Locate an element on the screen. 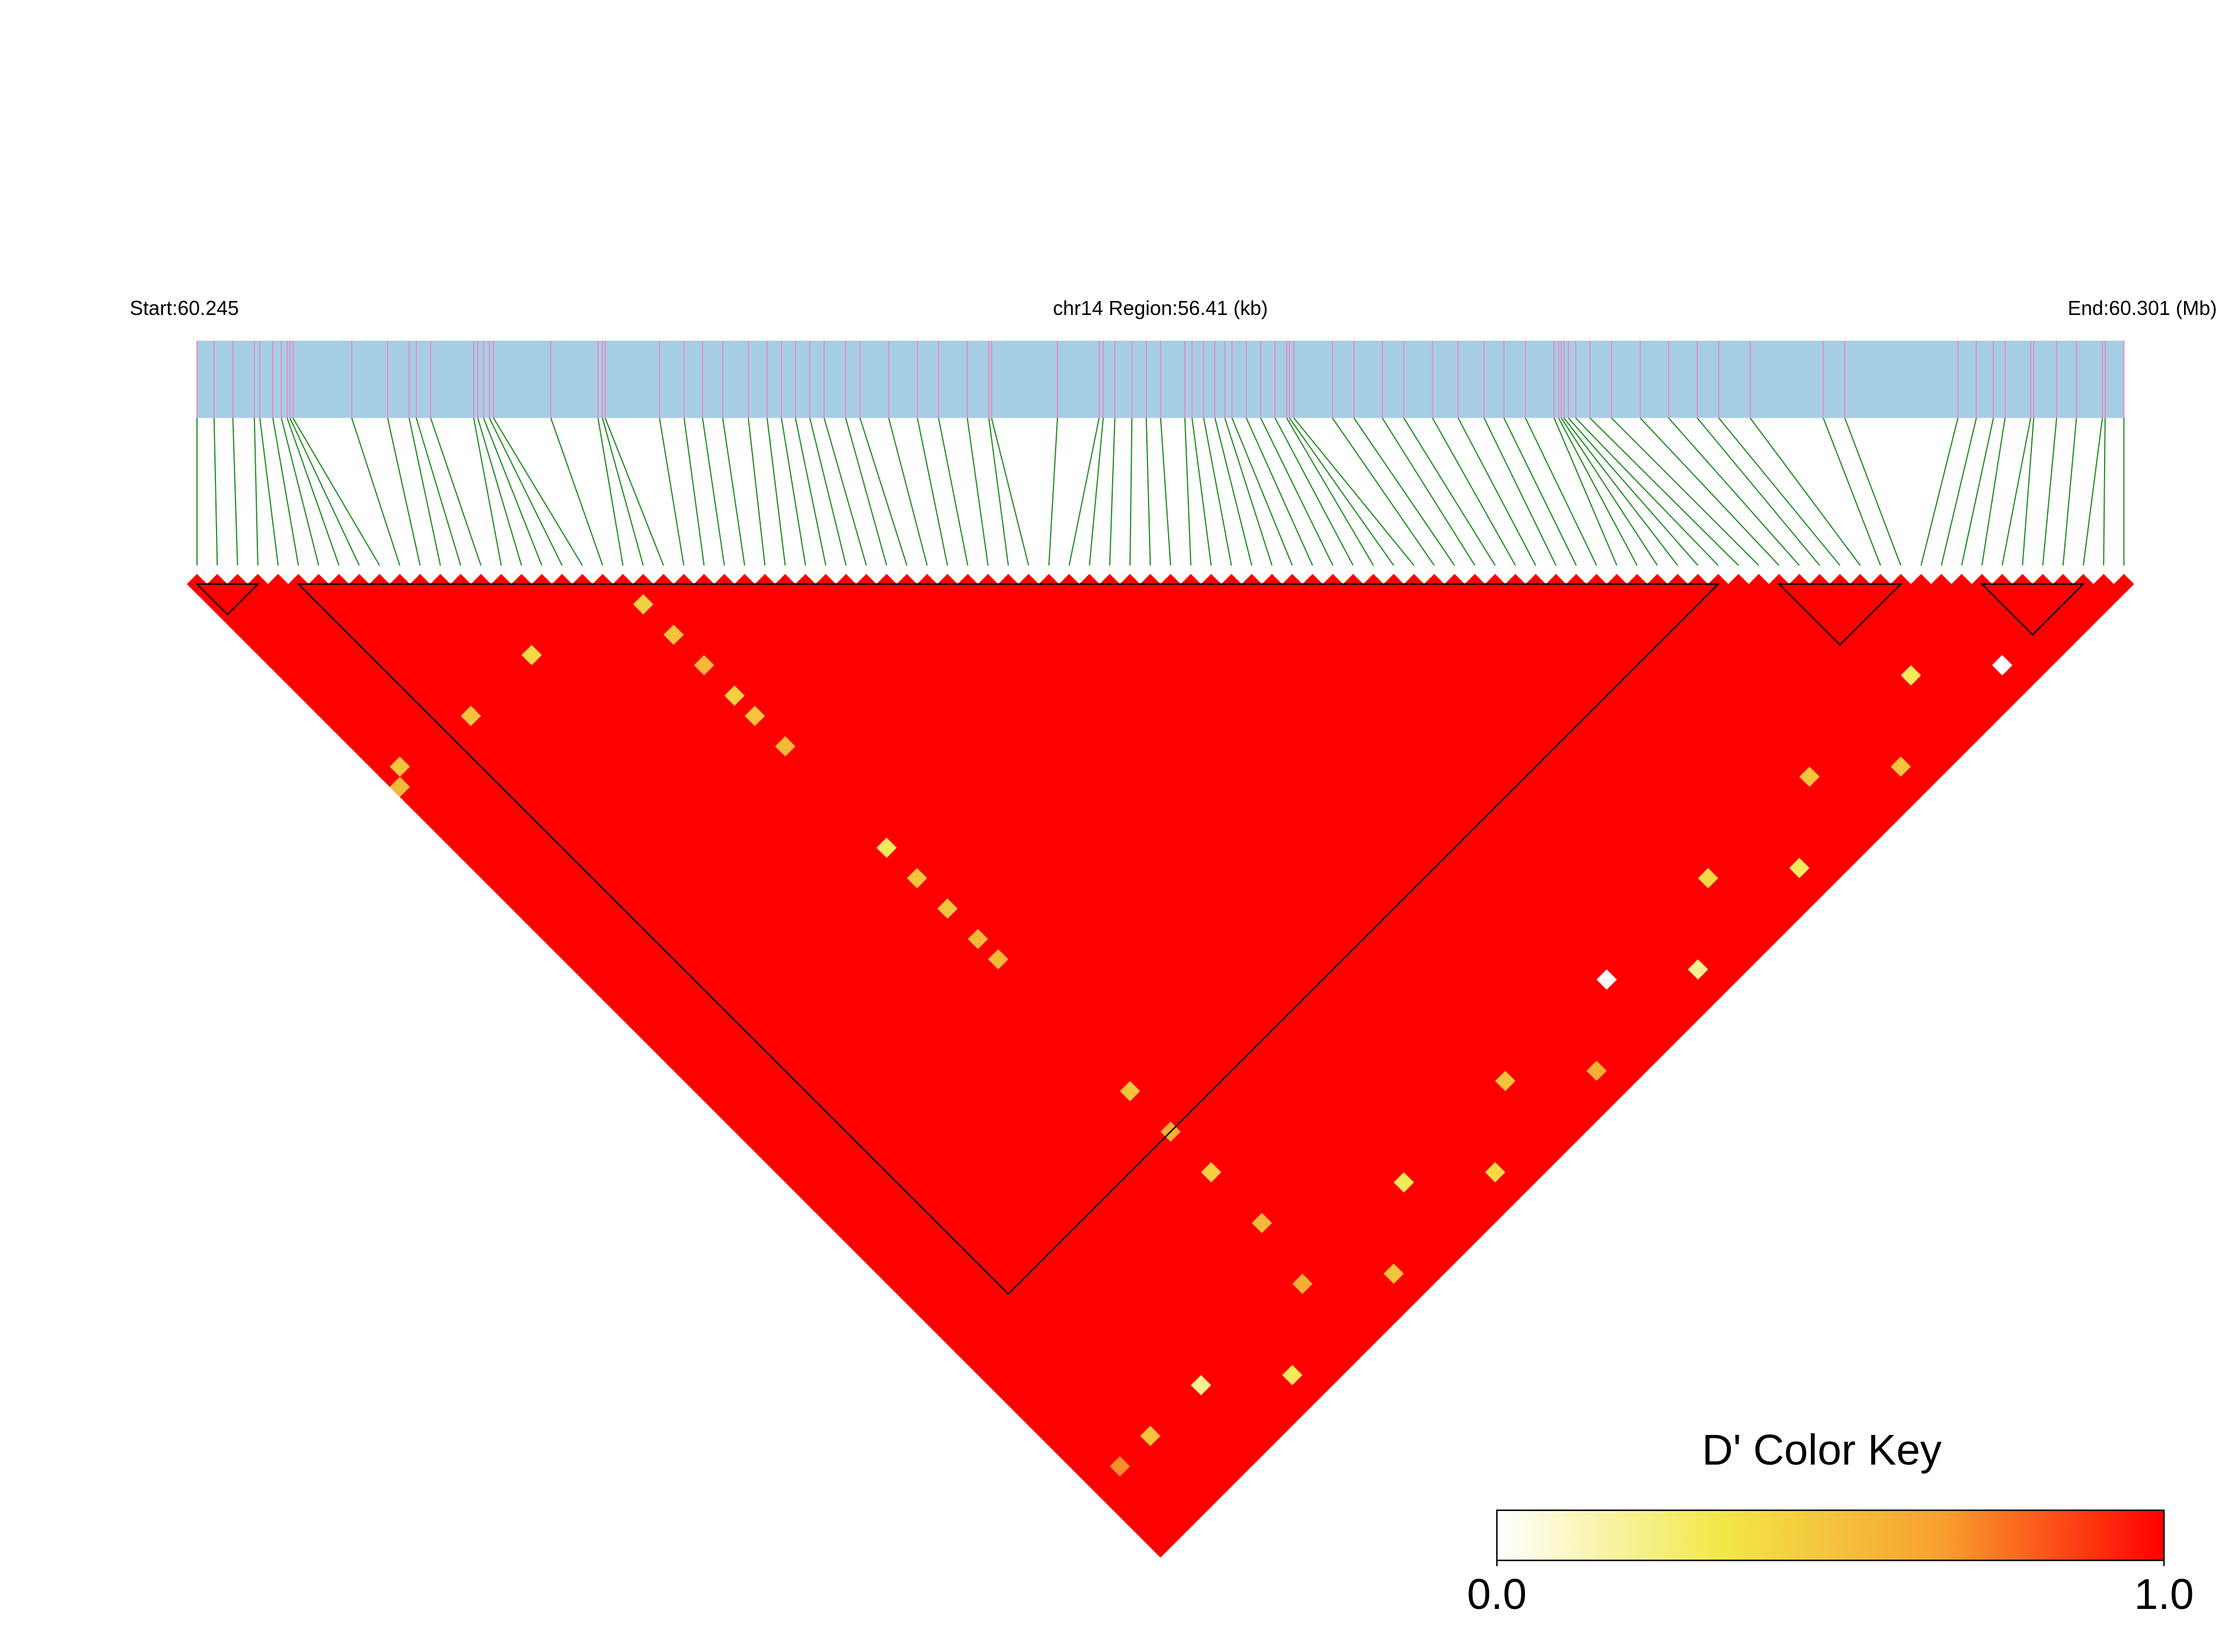  colorbar is located at coordinates (1830, 1535).